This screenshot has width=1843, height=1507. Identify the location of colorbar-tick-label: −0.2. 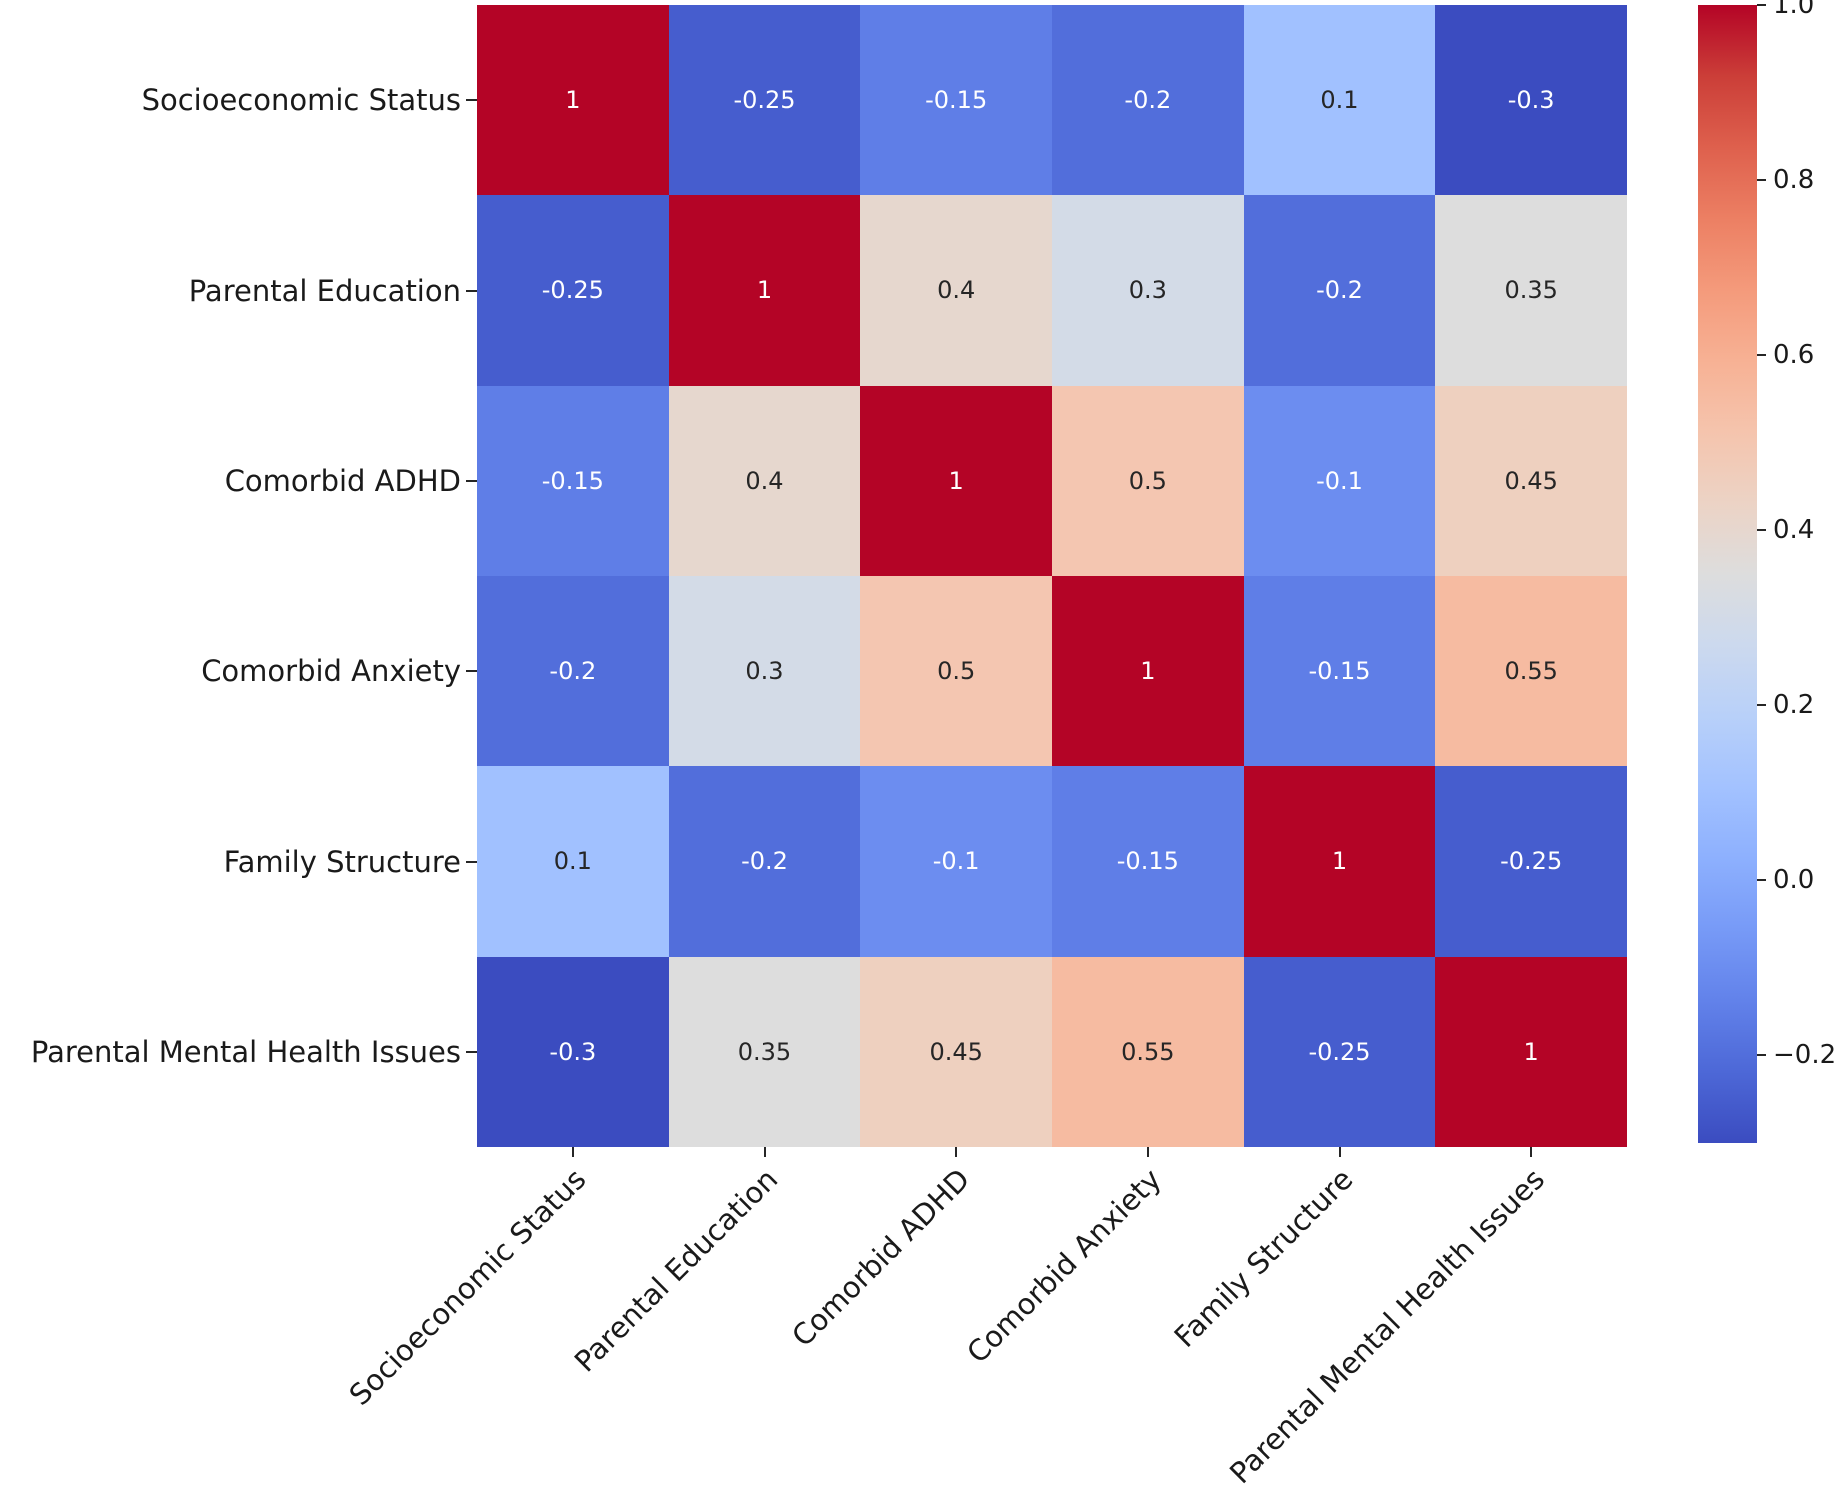
(1805, 1055).